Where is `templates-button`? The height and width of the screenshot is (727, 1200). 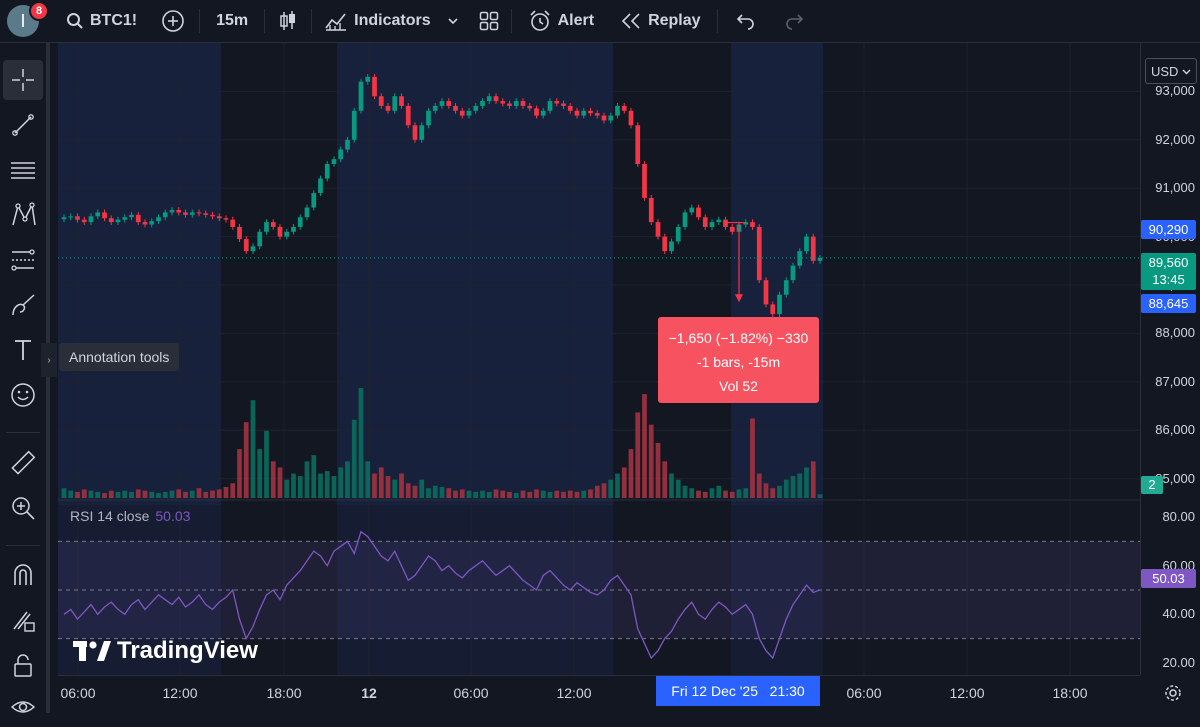
templates-button is located at coordinates (489, 21).